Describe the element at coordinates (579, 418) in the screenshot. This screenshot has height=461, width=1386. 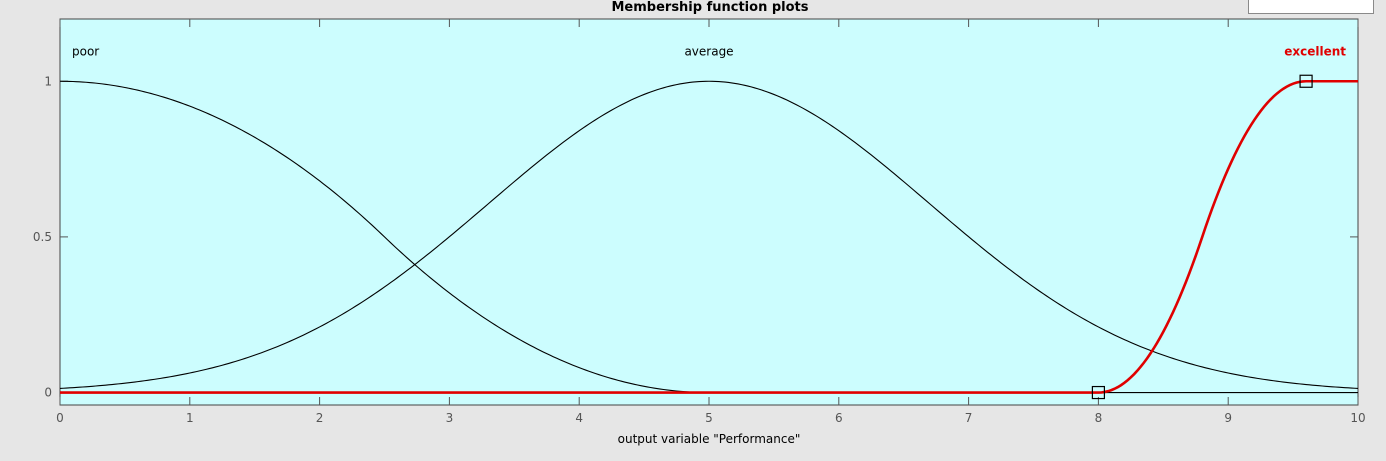
I see `x-tick-label: 4` at that location.